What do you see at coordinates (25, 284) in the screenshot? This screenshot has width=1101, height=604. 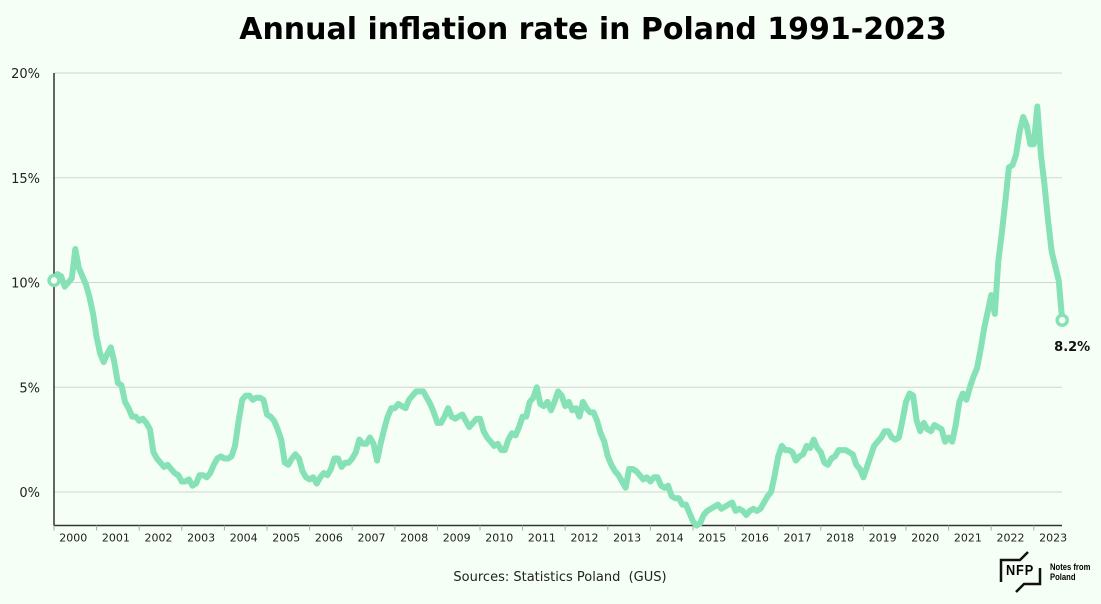 I see `y-tick-label: 10%` at bounding box center [25, 284].